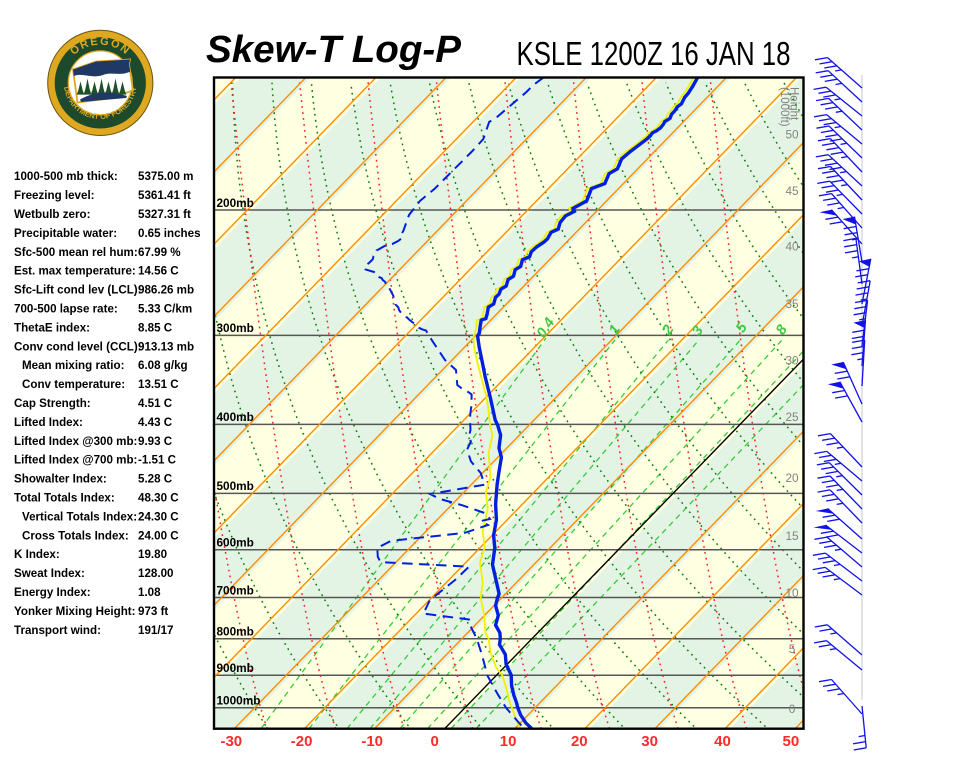  Describe the element at coordinates (52, 403) in the screenshot. I see `svg-text: Cap Strength:` at that location.